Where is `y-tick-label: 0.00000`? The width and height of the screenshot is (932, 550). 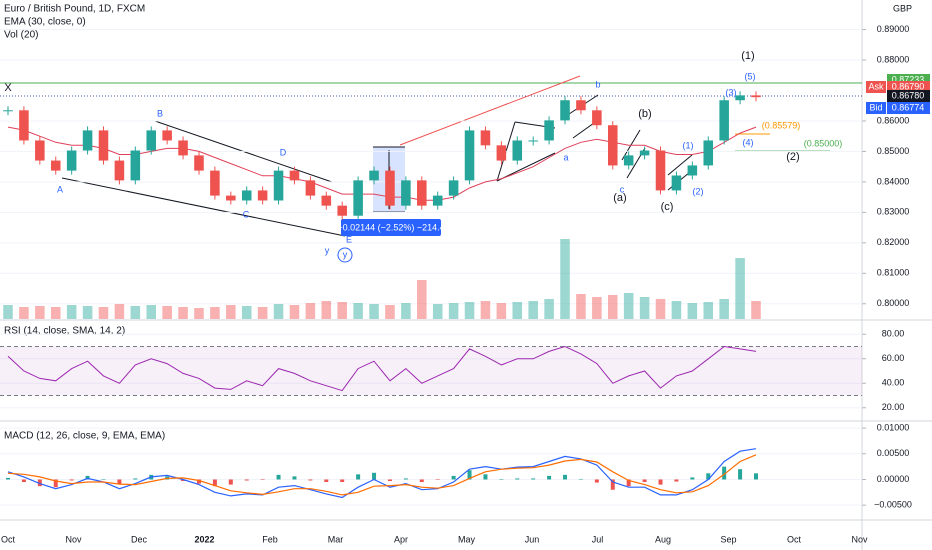 y-tick-label: 0.00000 is located at coordinates (893, 479).